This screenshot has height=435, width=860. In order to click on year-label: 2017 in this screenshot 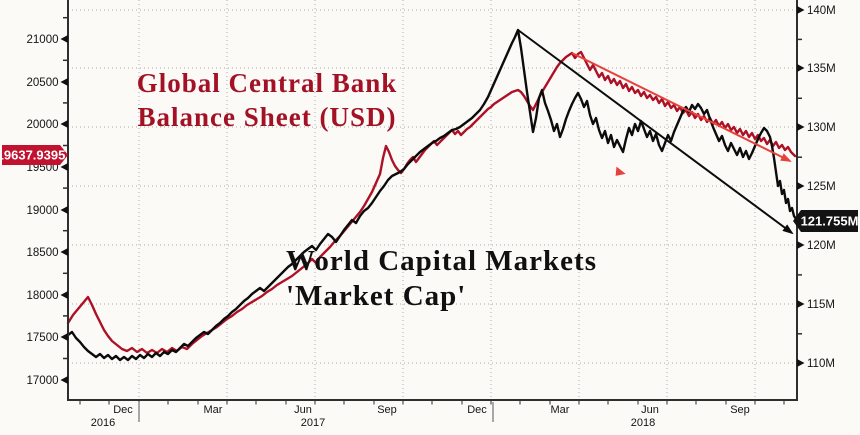, I will do `click(313, 423)`.